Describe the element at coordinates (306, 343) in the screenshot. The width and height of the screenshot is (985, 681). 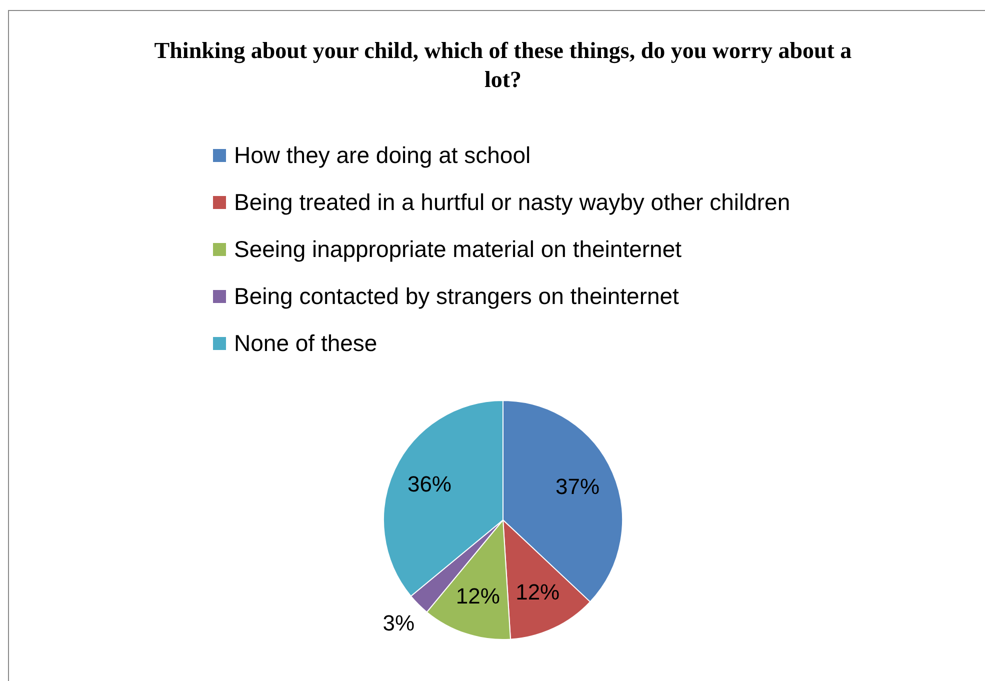
I see `legend-label: None of these` at that location.